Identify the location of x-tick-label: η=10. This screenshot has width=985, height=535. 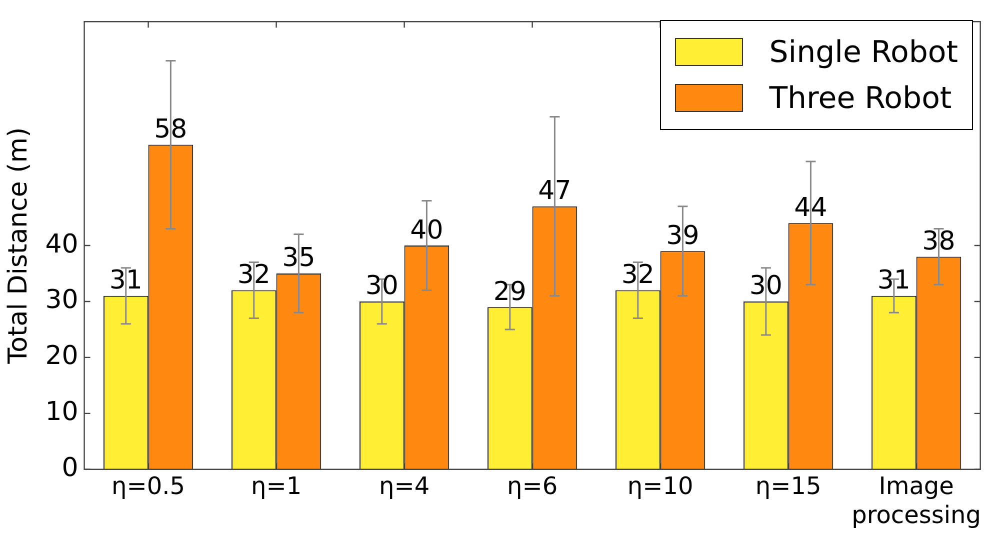
(660, 486).